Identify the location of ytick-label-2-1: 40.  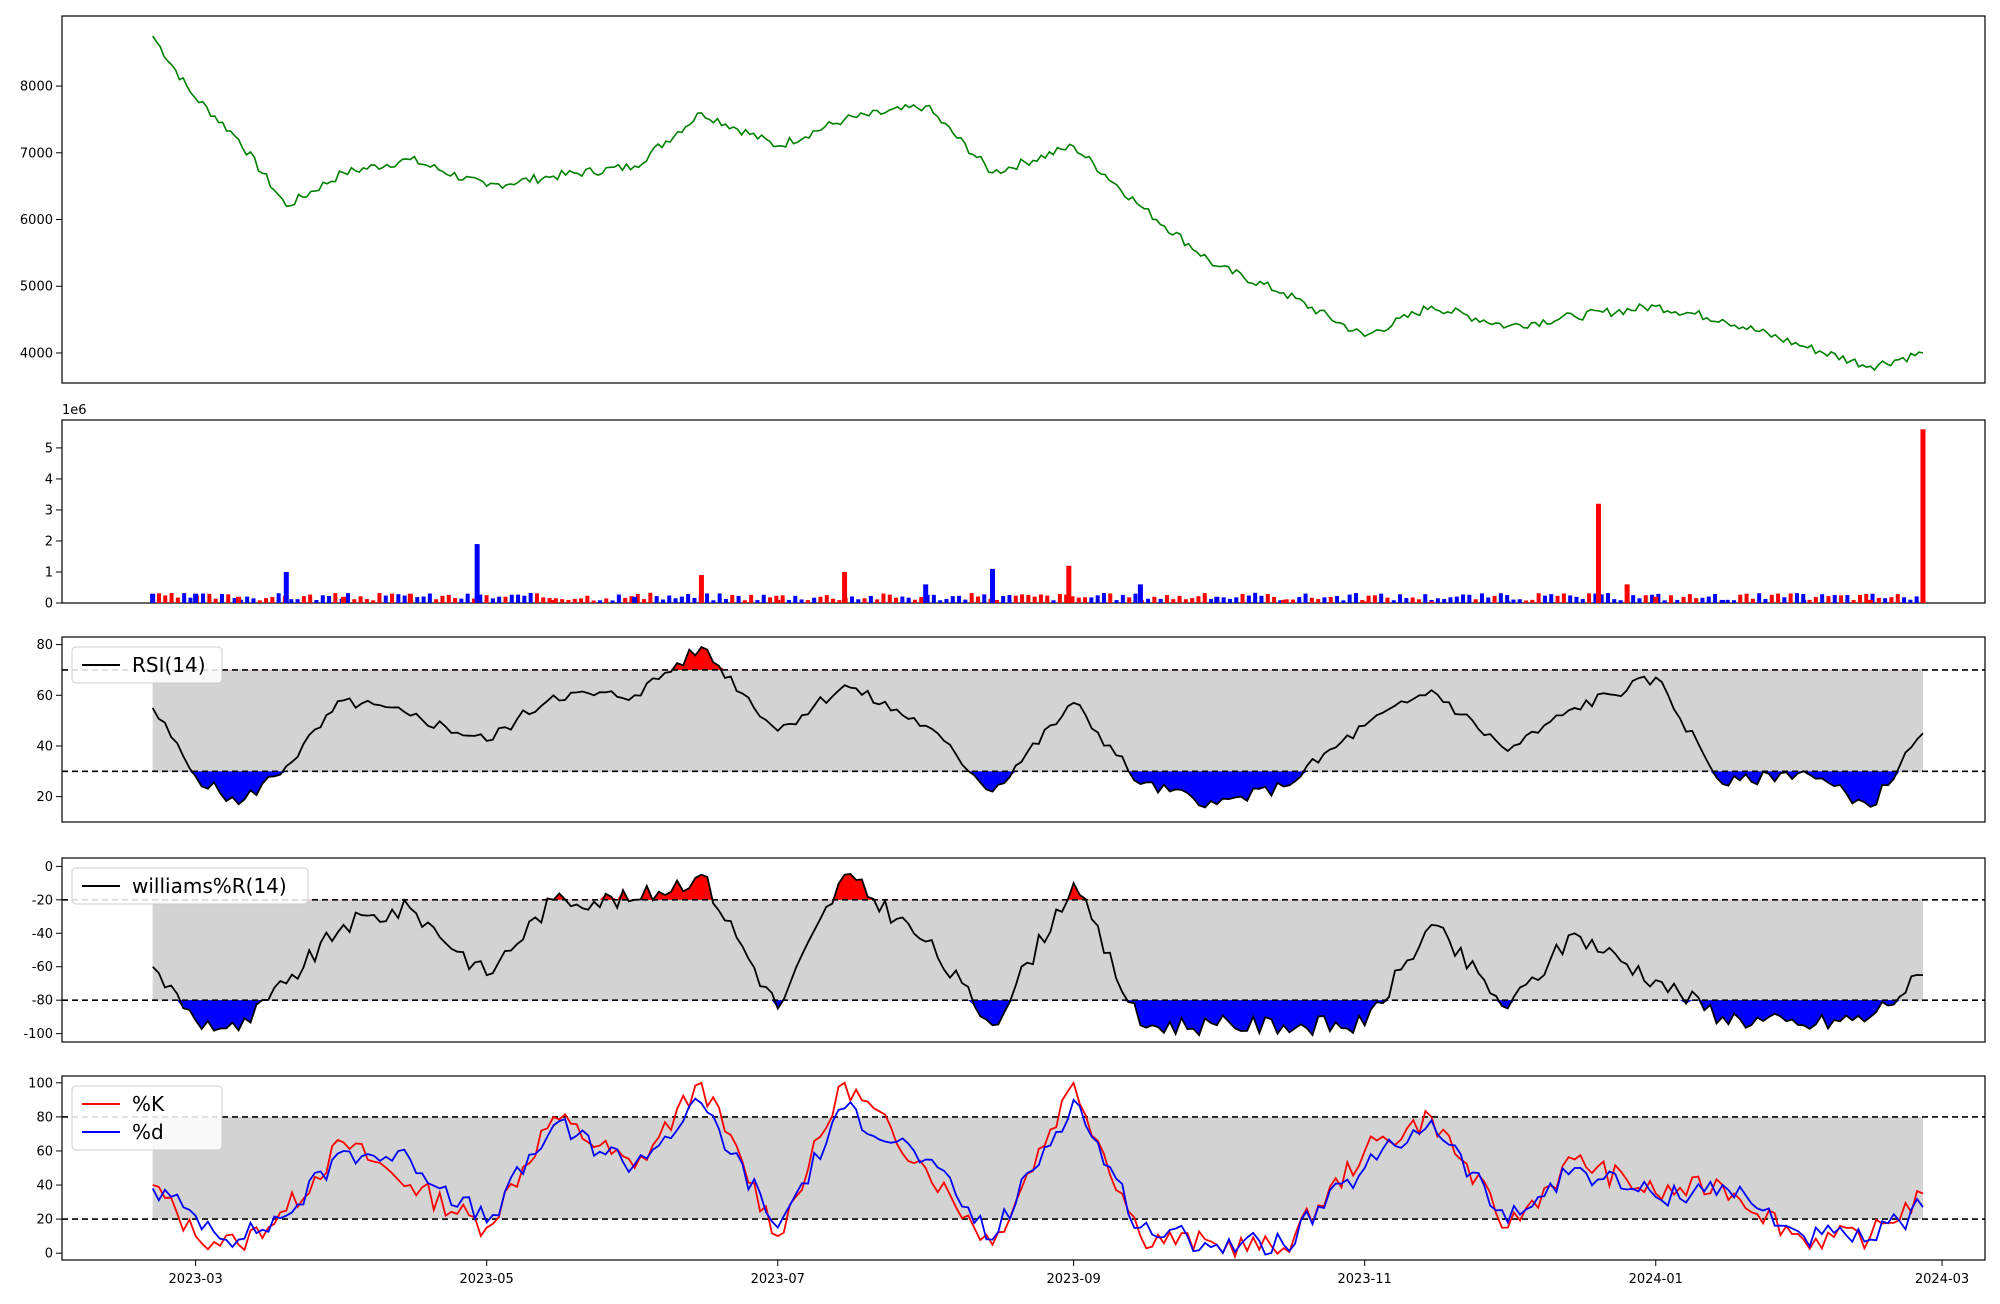
(44, 746).